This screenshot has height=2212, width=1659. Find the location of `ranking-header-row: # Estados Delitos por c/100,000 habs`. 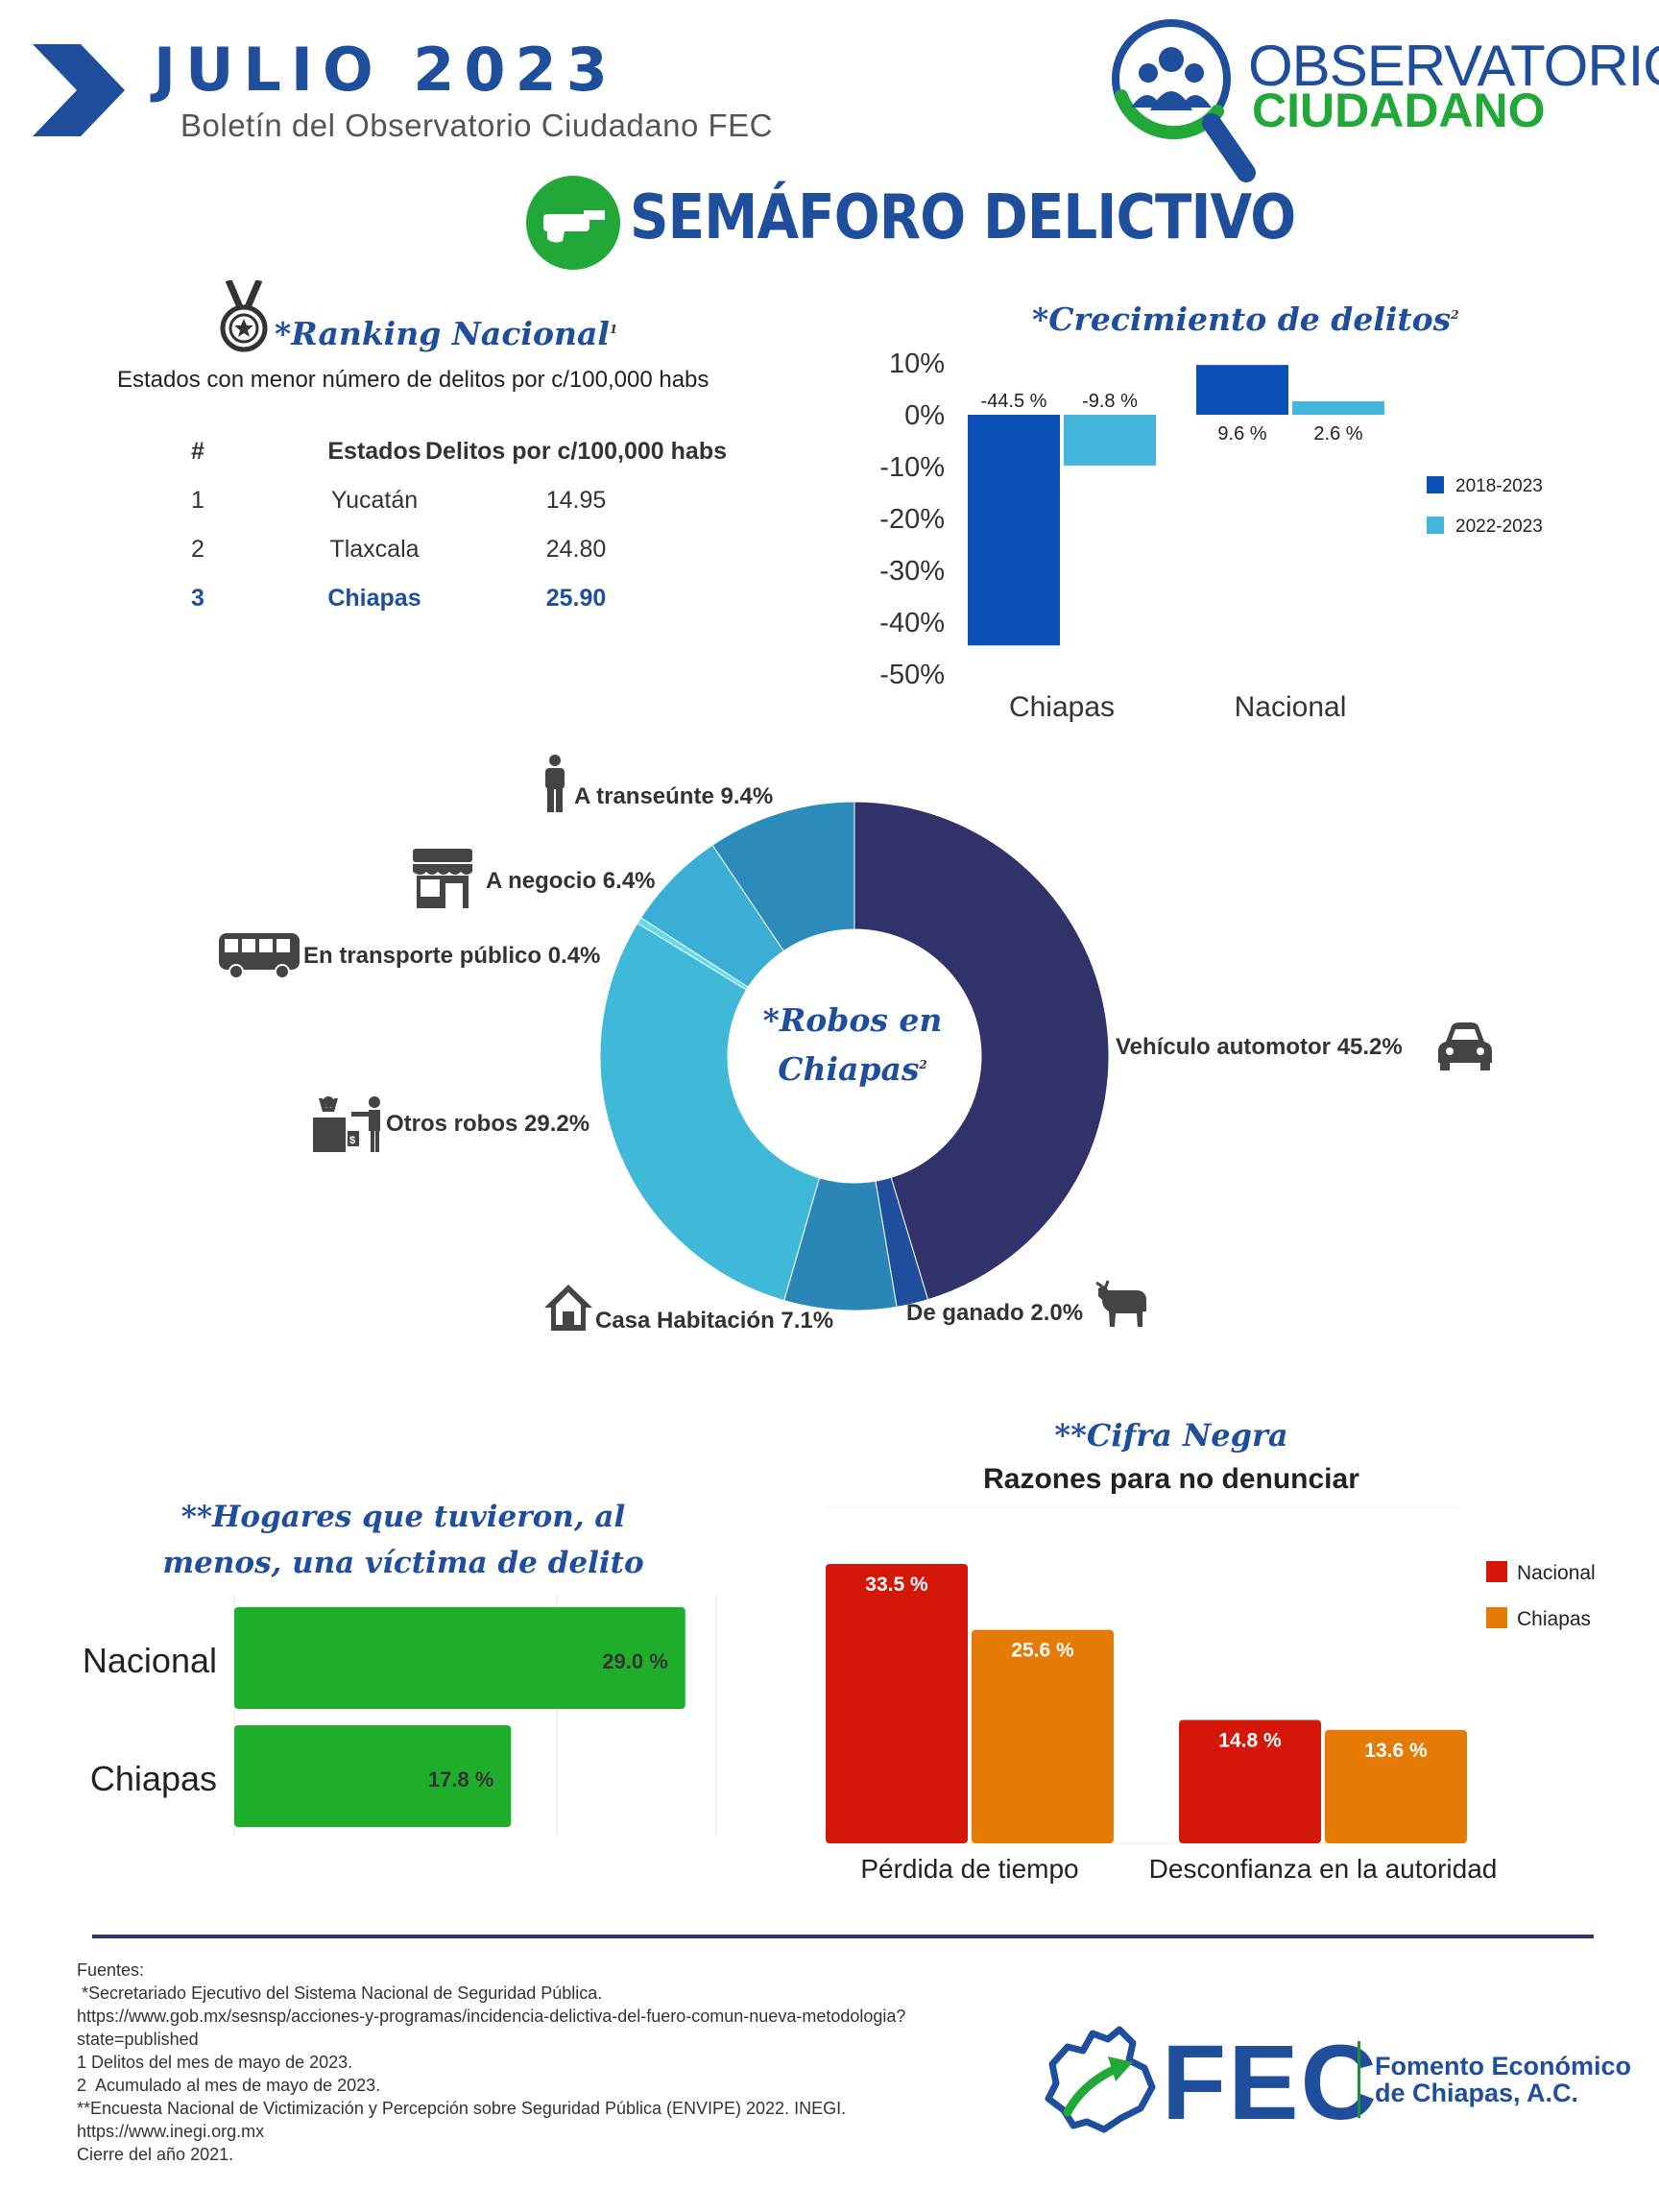

ranking-header-row: # Estados Delitos por c/100,000 habs is located at coordinates (451, 457).